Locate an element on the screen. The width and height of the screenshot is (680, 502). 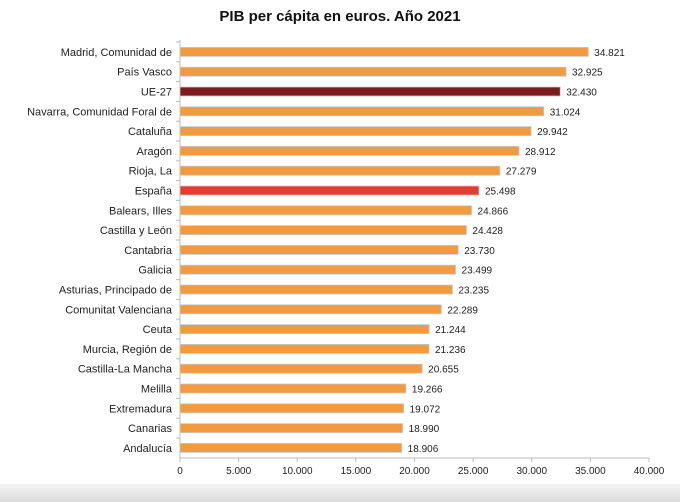
category-label: Ceuta is located at coordinates (158, 330).